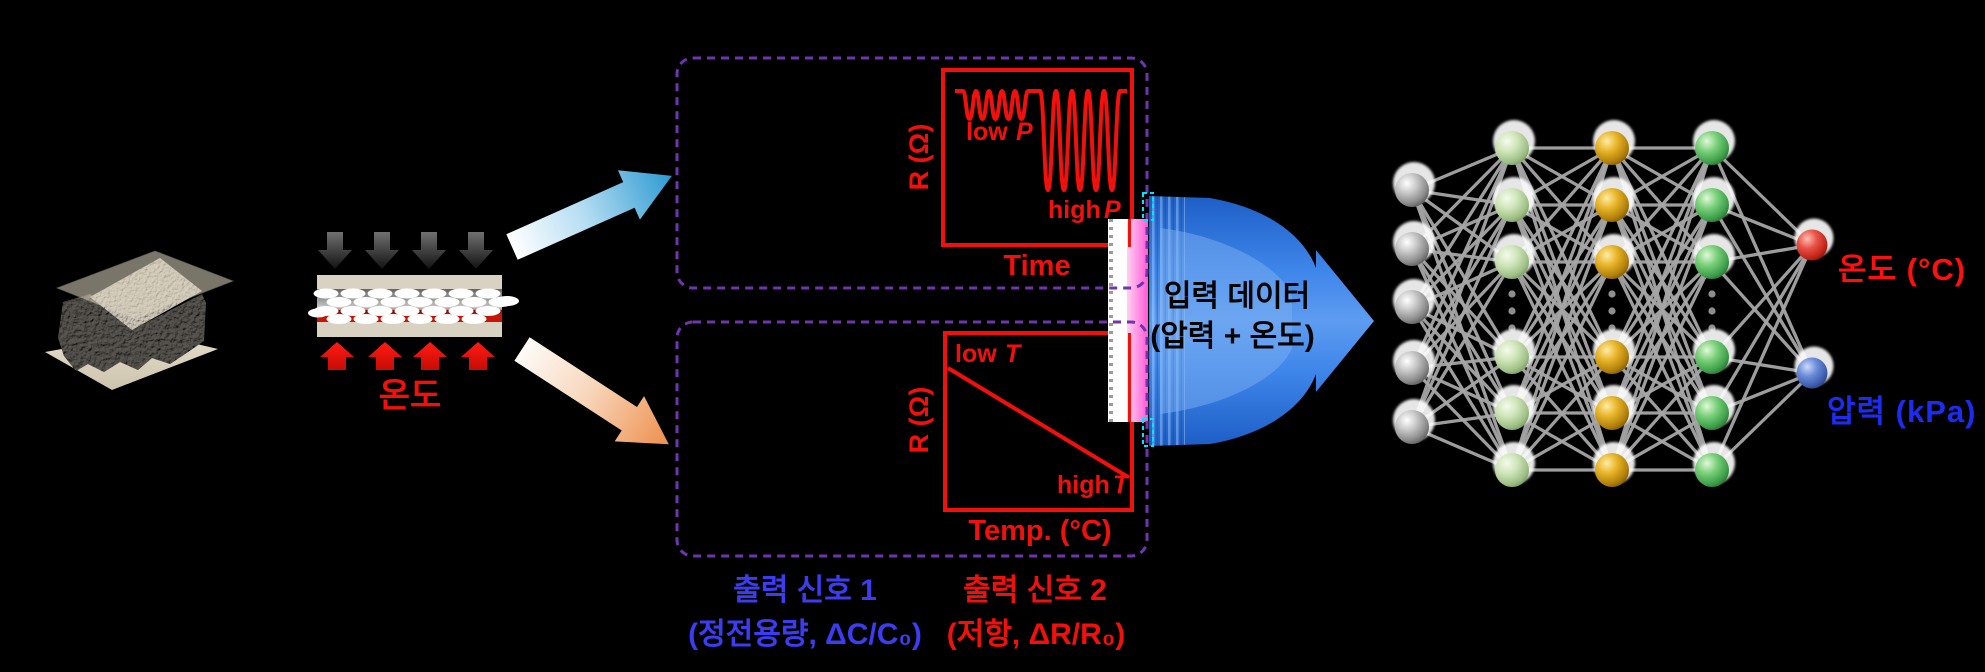 This screenshot has width=1985, height=672. What do you see at coordinates (591, 391) in the screenshot?
I see `to-temperature-plot-arrow` at bounding box center [591, 391].